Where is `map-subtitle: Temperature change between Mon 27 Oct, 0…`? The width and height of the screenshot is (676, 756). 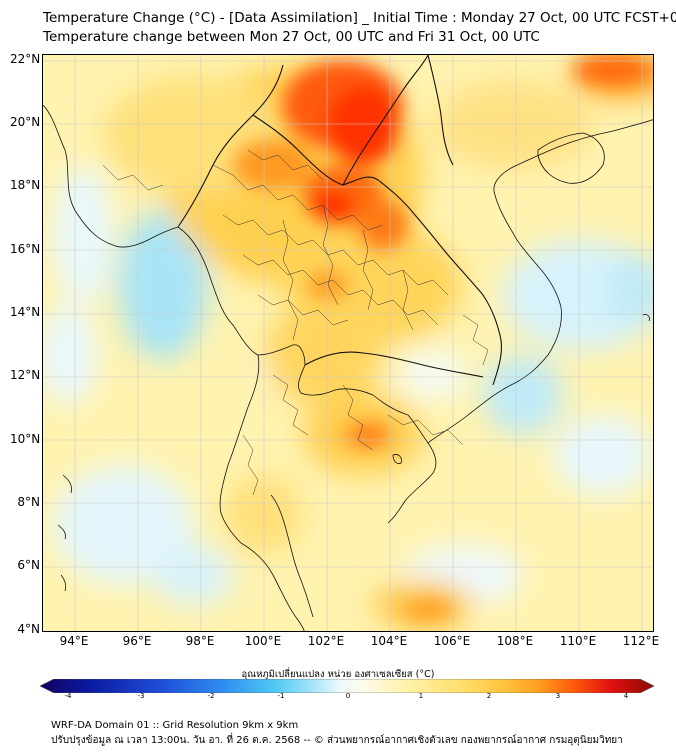 map-subtitle: Temperature change between Mon 27 Oct, 0… is located at coordinates (291, 37).